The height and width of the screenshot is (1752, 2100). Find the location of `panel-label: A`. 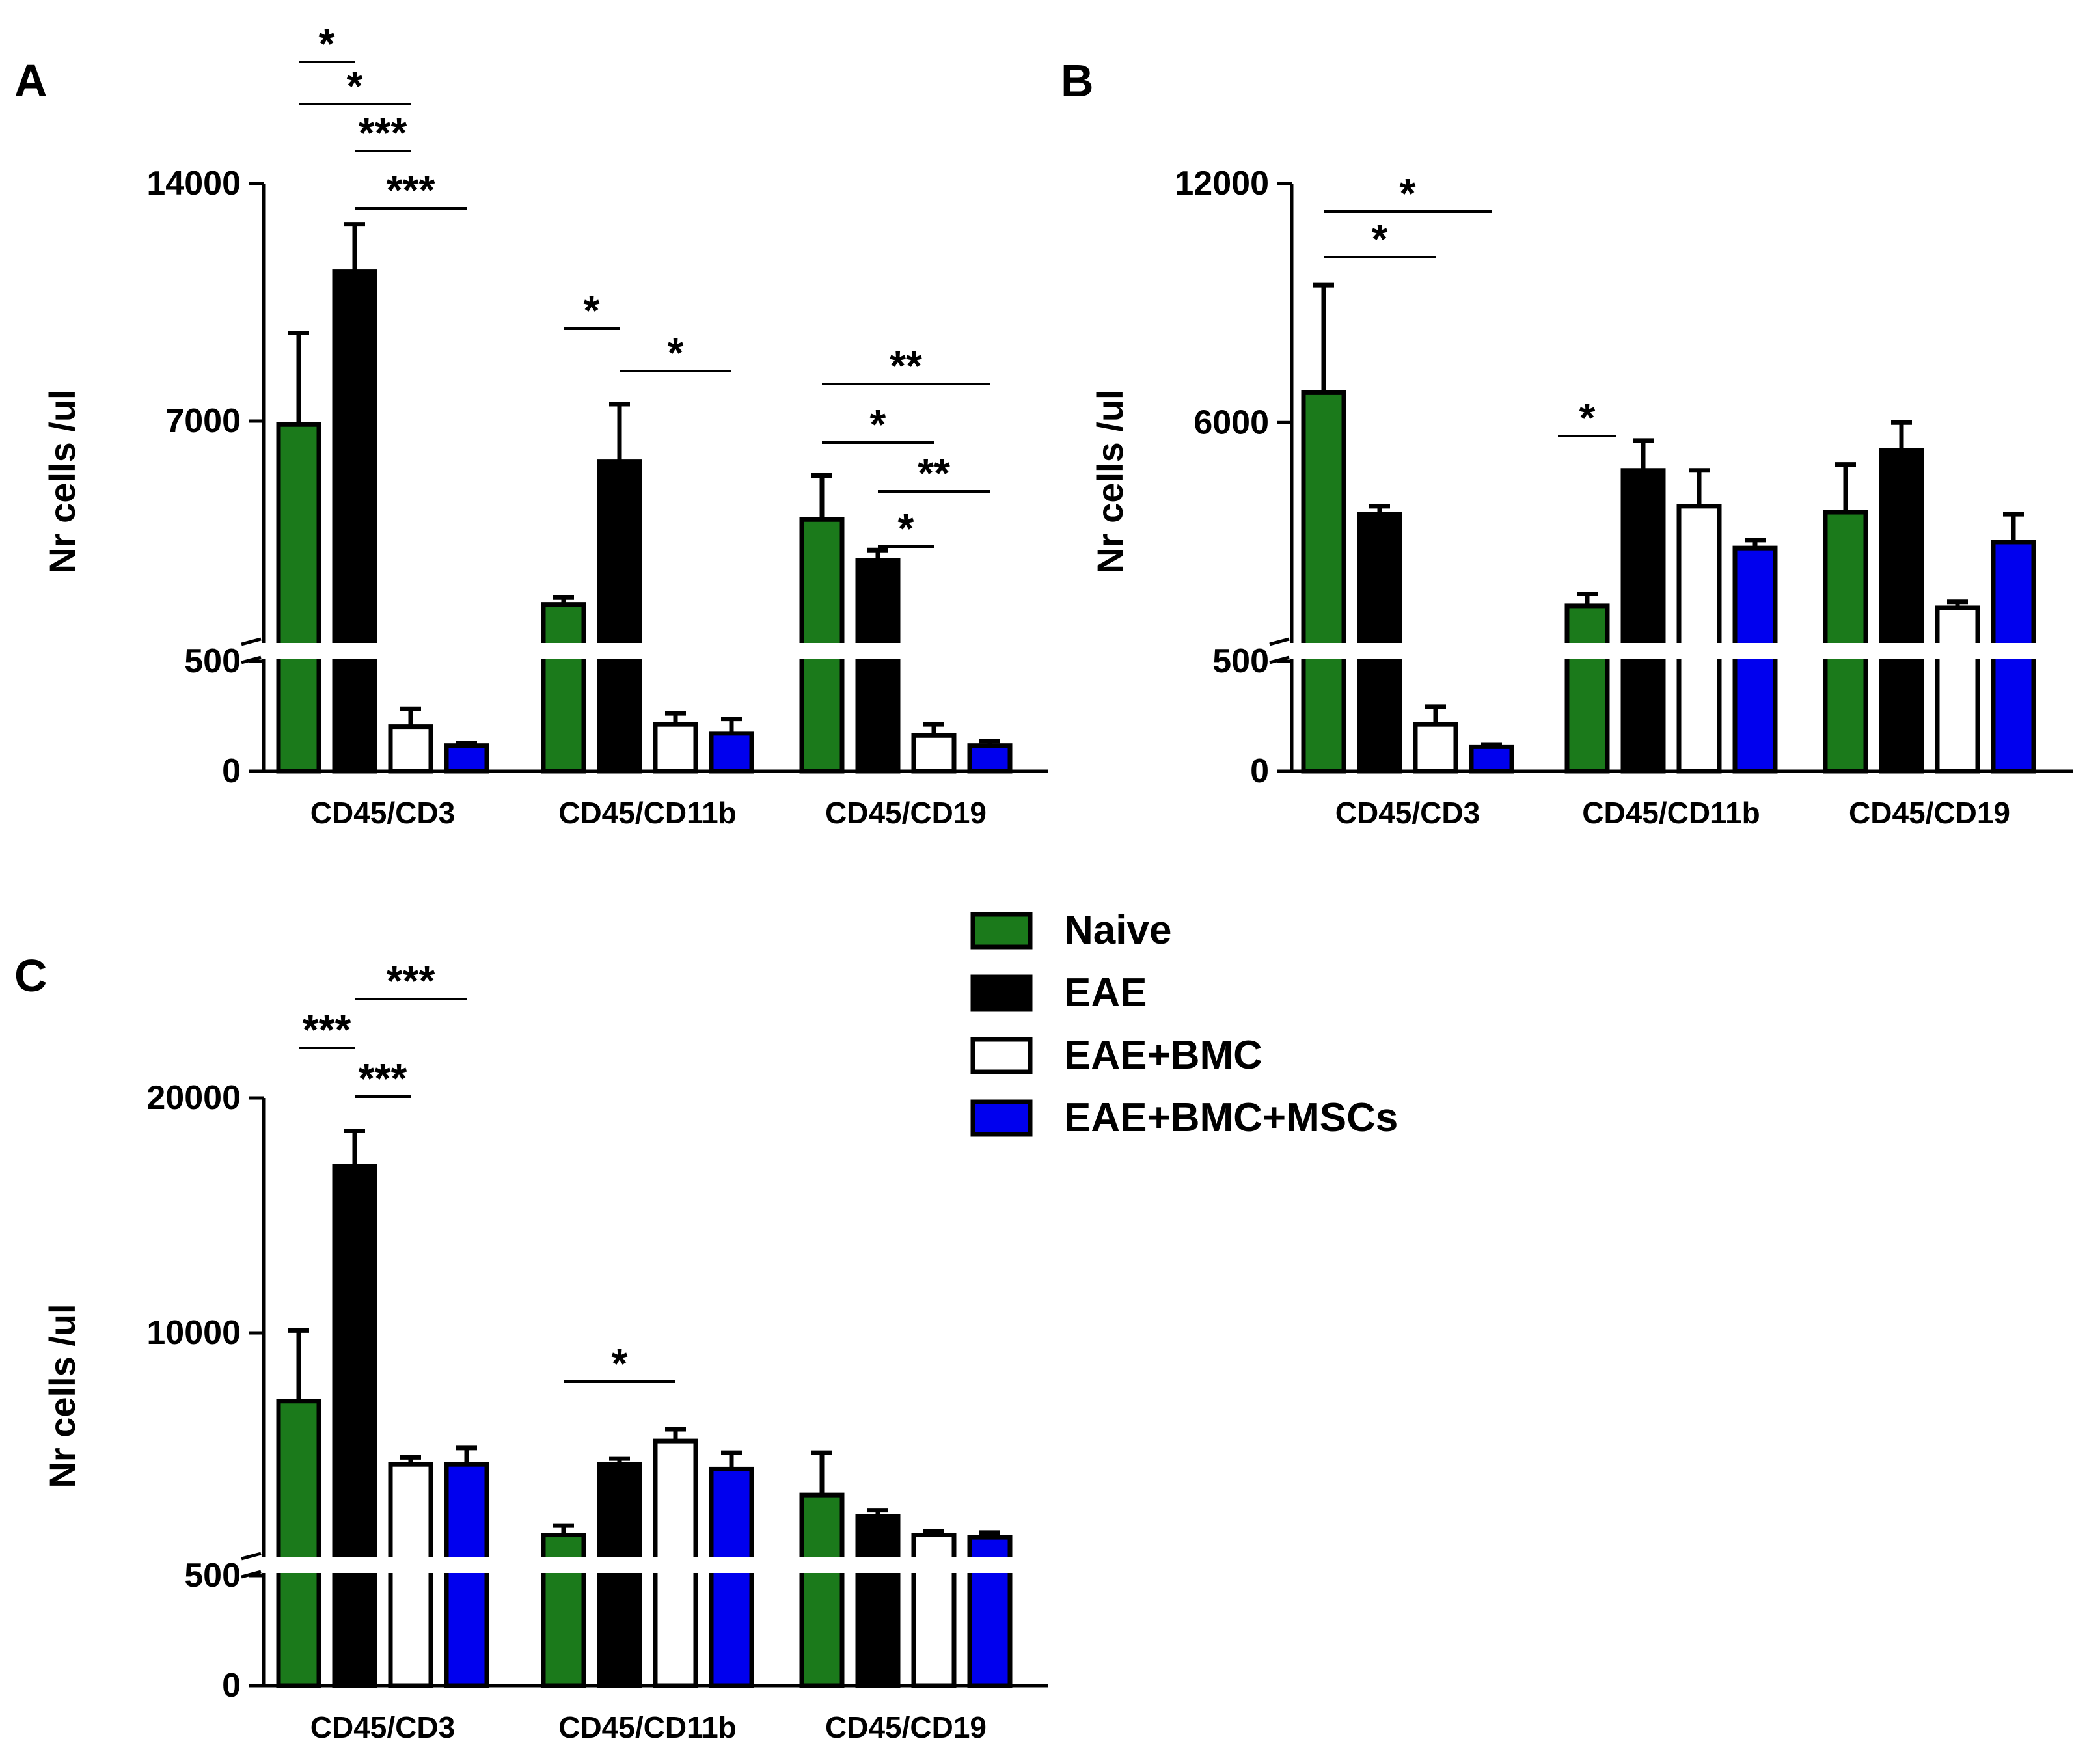

panel-label: A is located at coordinates (31, 80).